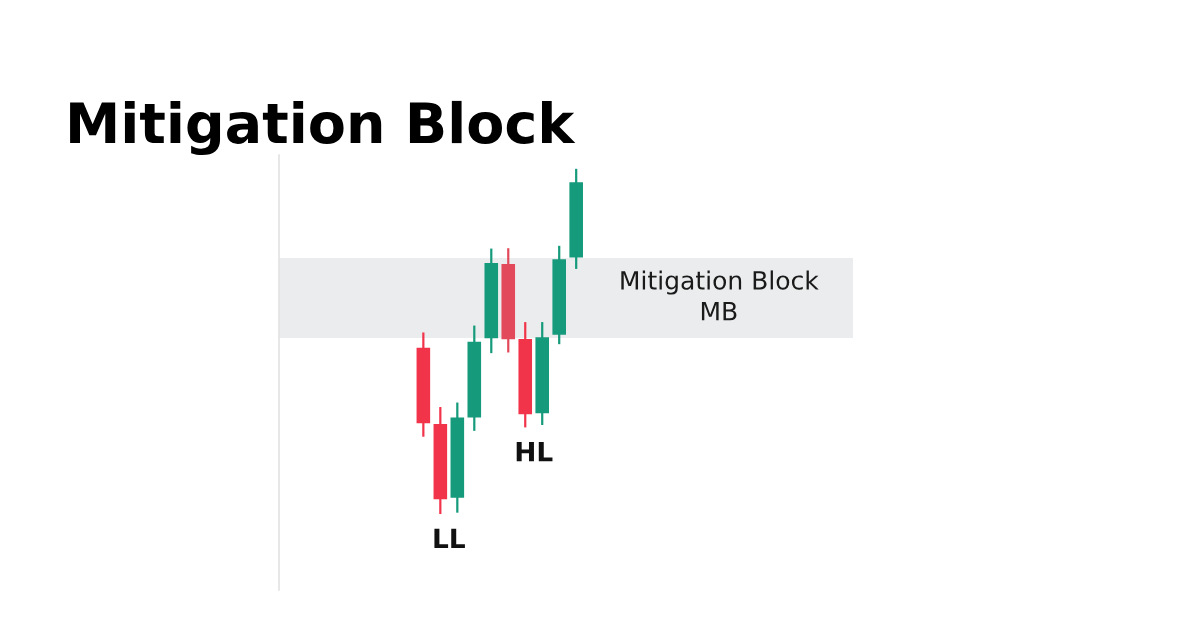 The image size is (1200, 630). I want to click on annotation: HL, so click(534, 452).